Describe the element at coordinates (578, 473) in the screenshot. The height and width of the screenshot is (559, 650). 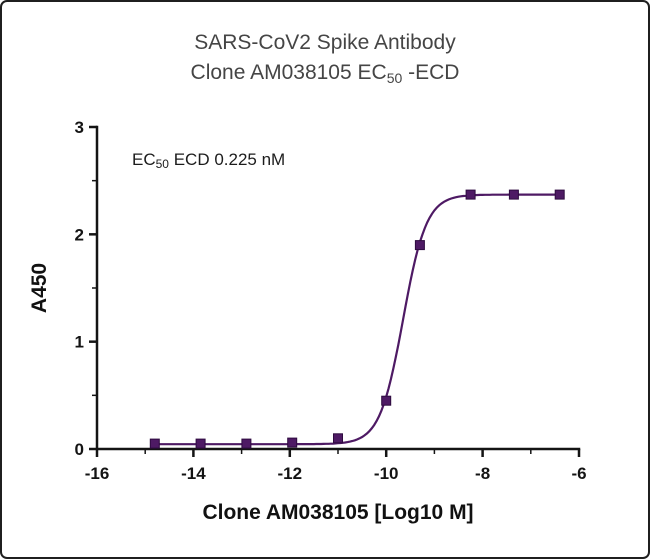
I see `x-tick-label: -6` at that location.